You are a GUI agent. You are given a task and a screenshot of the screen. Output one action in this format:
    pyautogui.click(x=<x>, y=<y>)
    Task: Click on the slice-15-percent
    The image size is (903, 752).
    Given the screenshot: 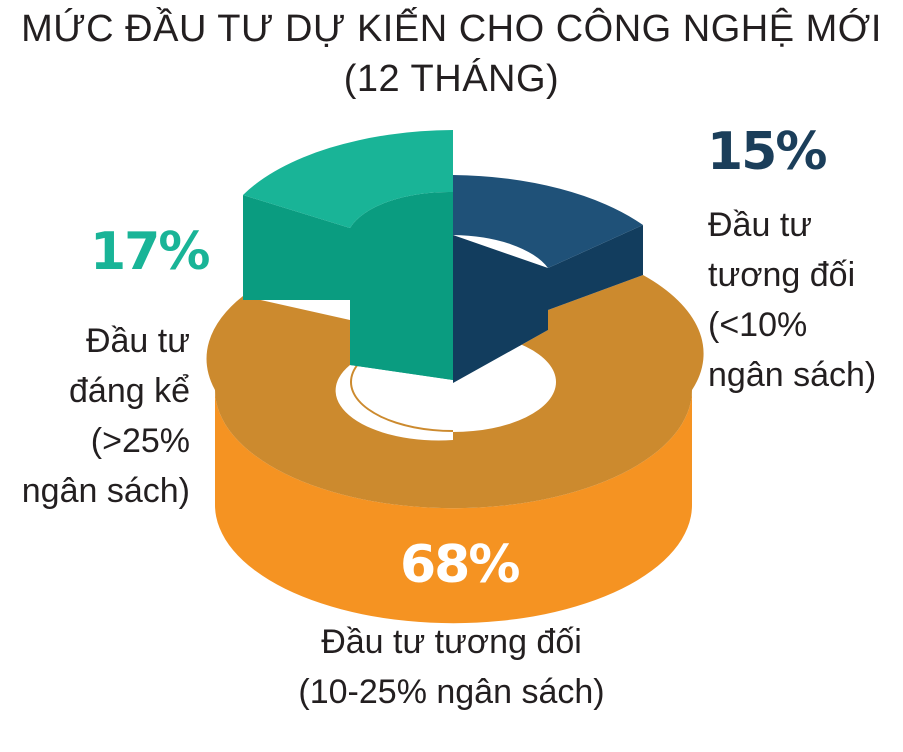 What is the action you would take?
    pyautogui.click(x=548, y=279)
    